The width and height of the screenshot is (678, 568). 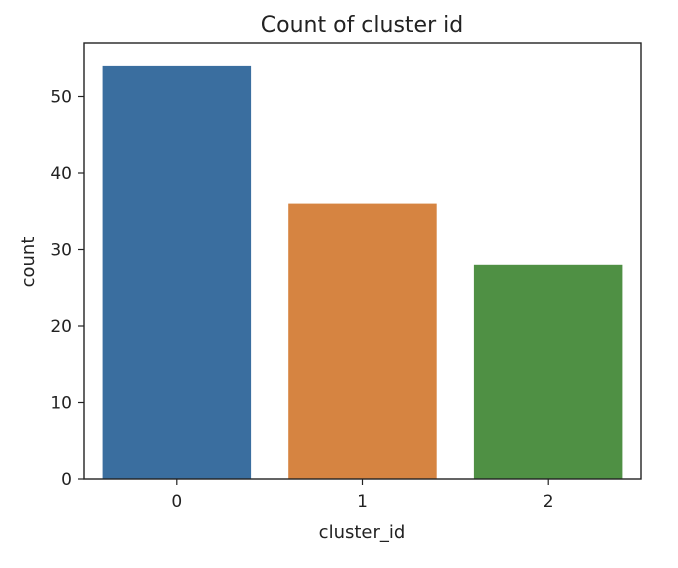 I want to click on x-tick-label: 2, so click(x=548, y=502).